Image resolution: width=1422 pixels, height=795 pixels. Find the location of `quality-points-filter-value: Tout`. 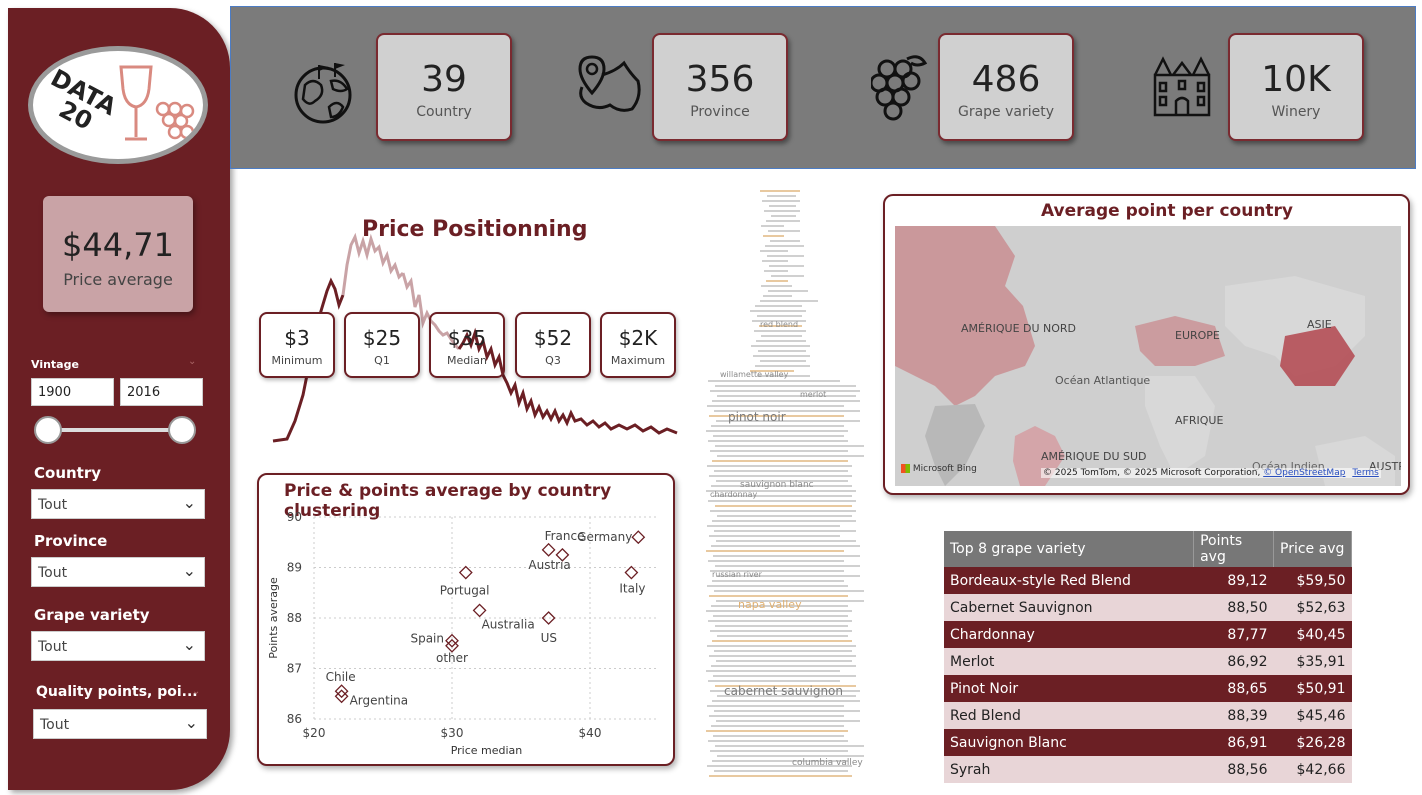

quality-points-filter-value: Tout is located at coordinates (55, 725).